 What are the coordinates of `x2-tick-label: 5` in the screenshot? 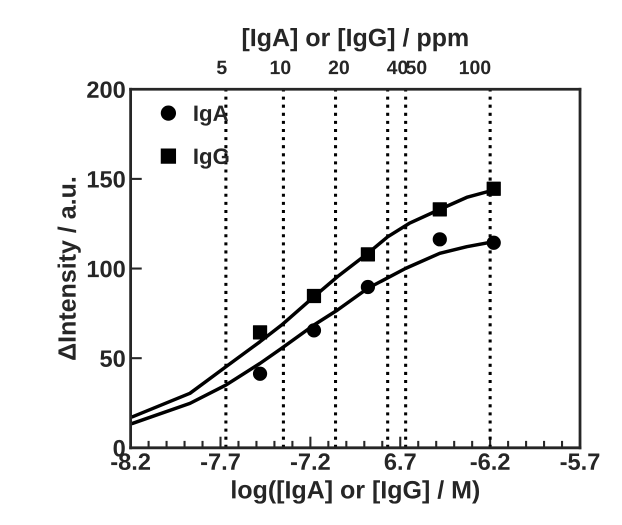 It's located at (221, 67).